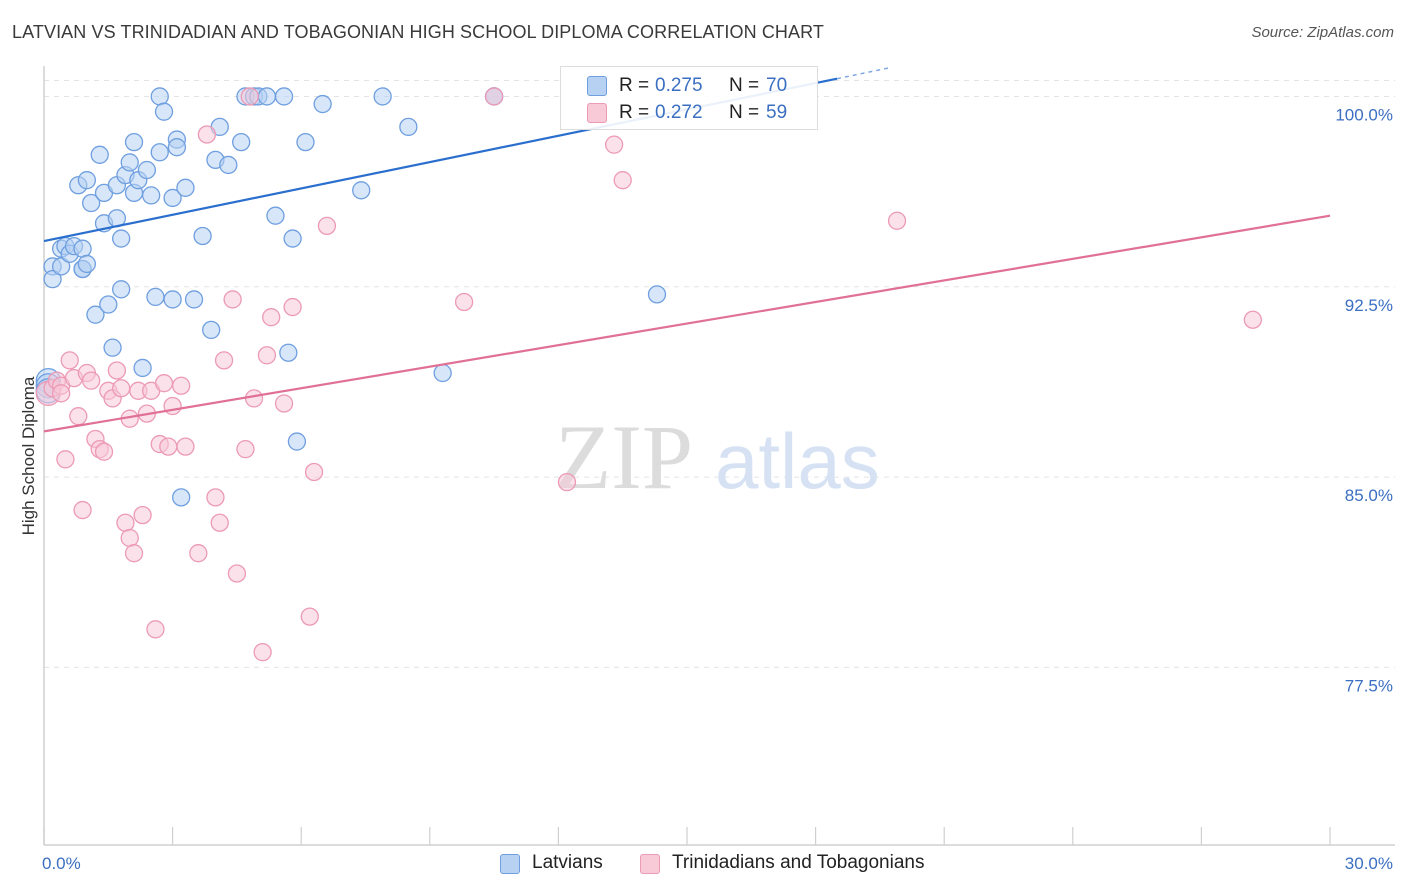  Describe the element at coordinates (777, 85) in the screenshot. I see `n-value: 70` at that location.